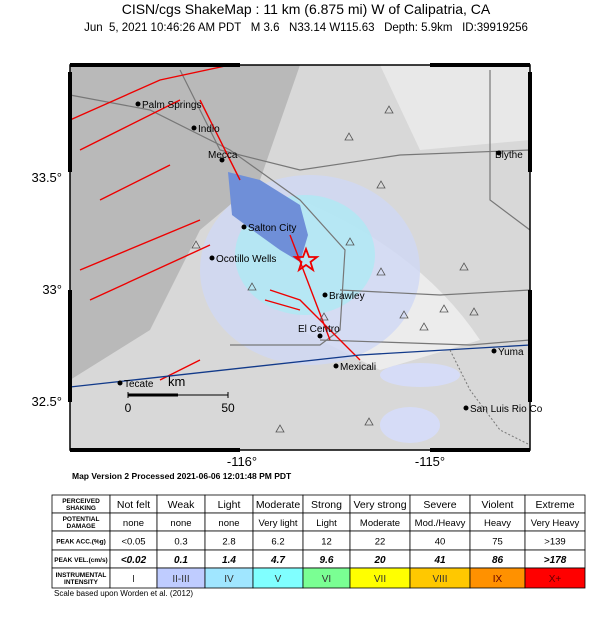  I want to click on cell-text: 40, so click(440, 542).